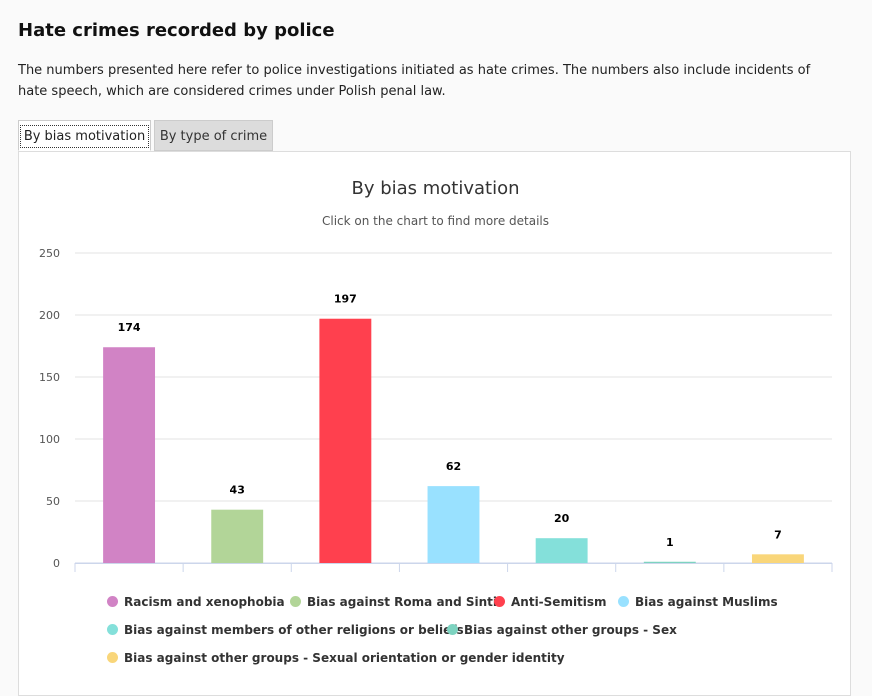 Image resolution: width=872 pixels, height=696 pixels. I want to click on tab-by-bias-motivation: By bias motivation, so click(84, 135).